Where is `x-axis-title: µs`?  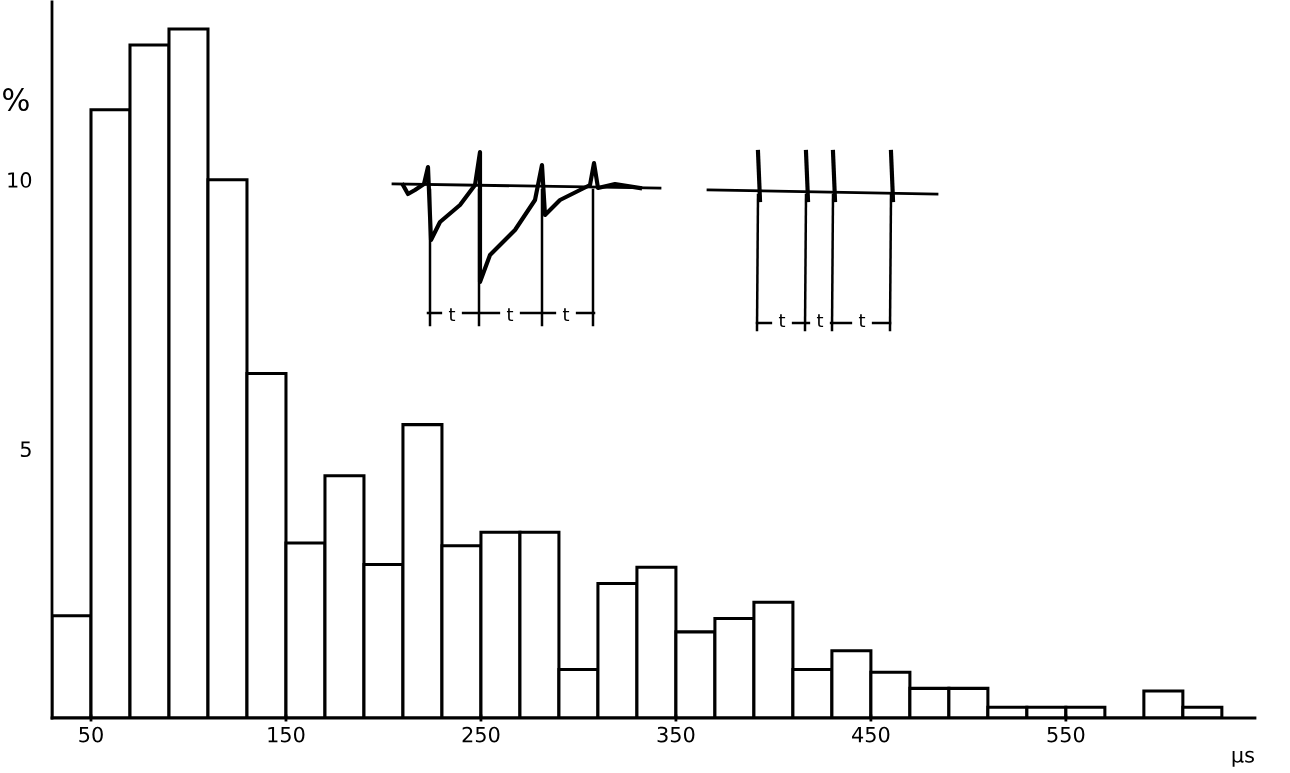
x-axis-title: µs is located at coordinates (1243, 758).